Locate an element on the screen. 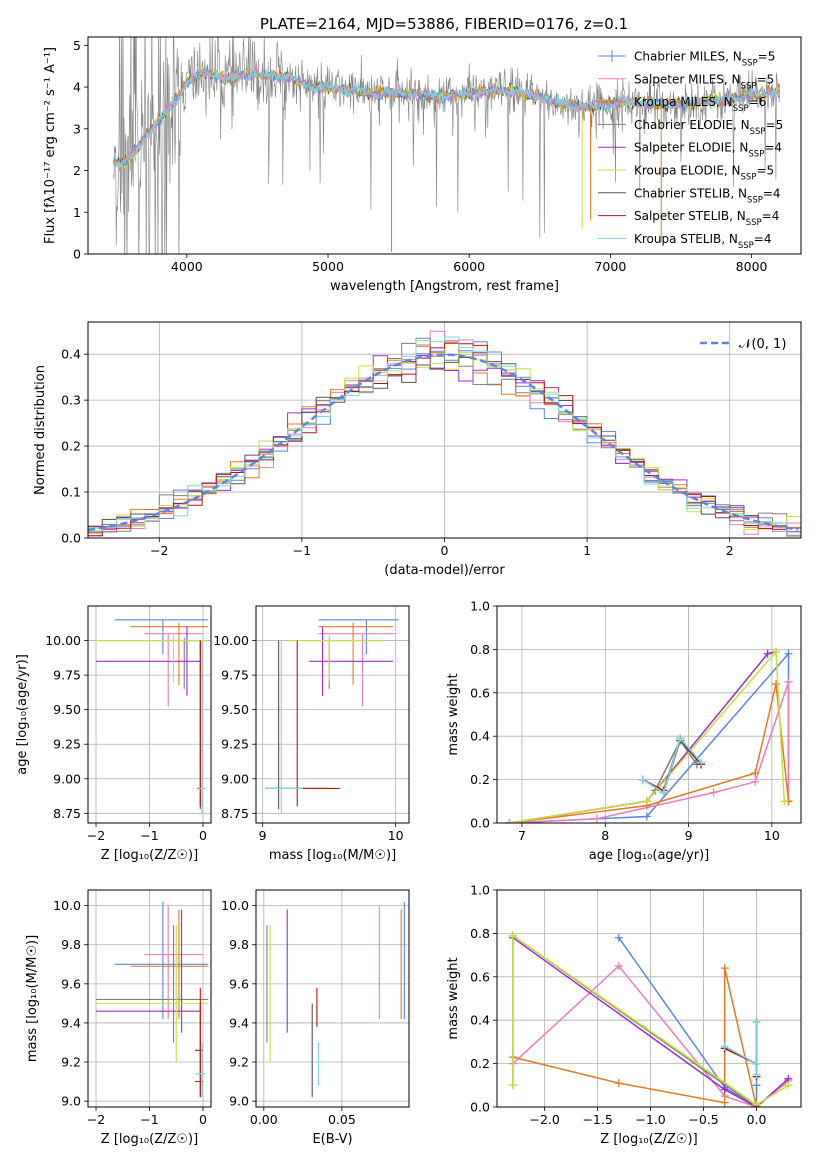 The image size is (819, 1170). y-axis-label: age [log₁₀(age/yr)] is located at coordinates (22, 714).